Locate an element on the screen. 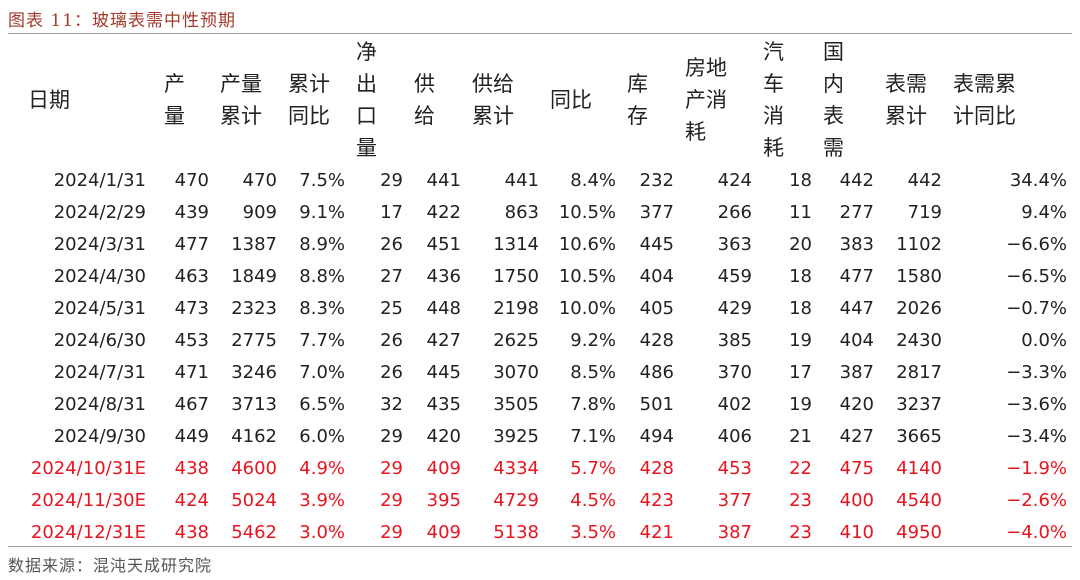 The width and height of the screenshot is (1080, 580). cell-real-estate-consumption: 459 is located at coordinates (734, 276).